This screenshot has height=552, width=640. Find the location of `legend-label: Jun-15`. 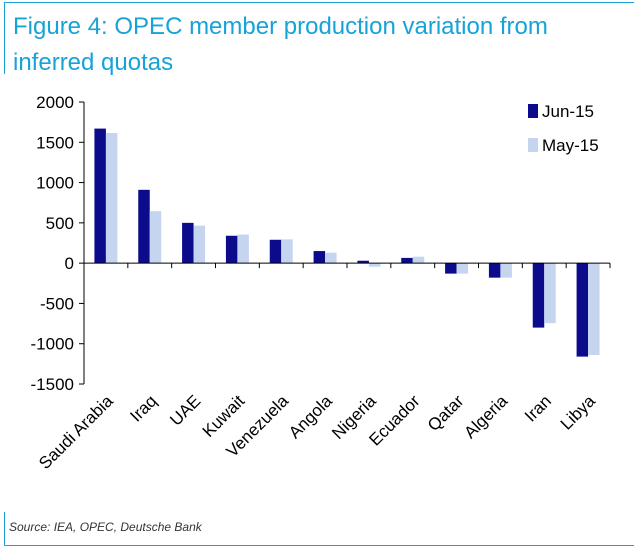

legend-label: Jun-15 is located at coordinates (568, 111).